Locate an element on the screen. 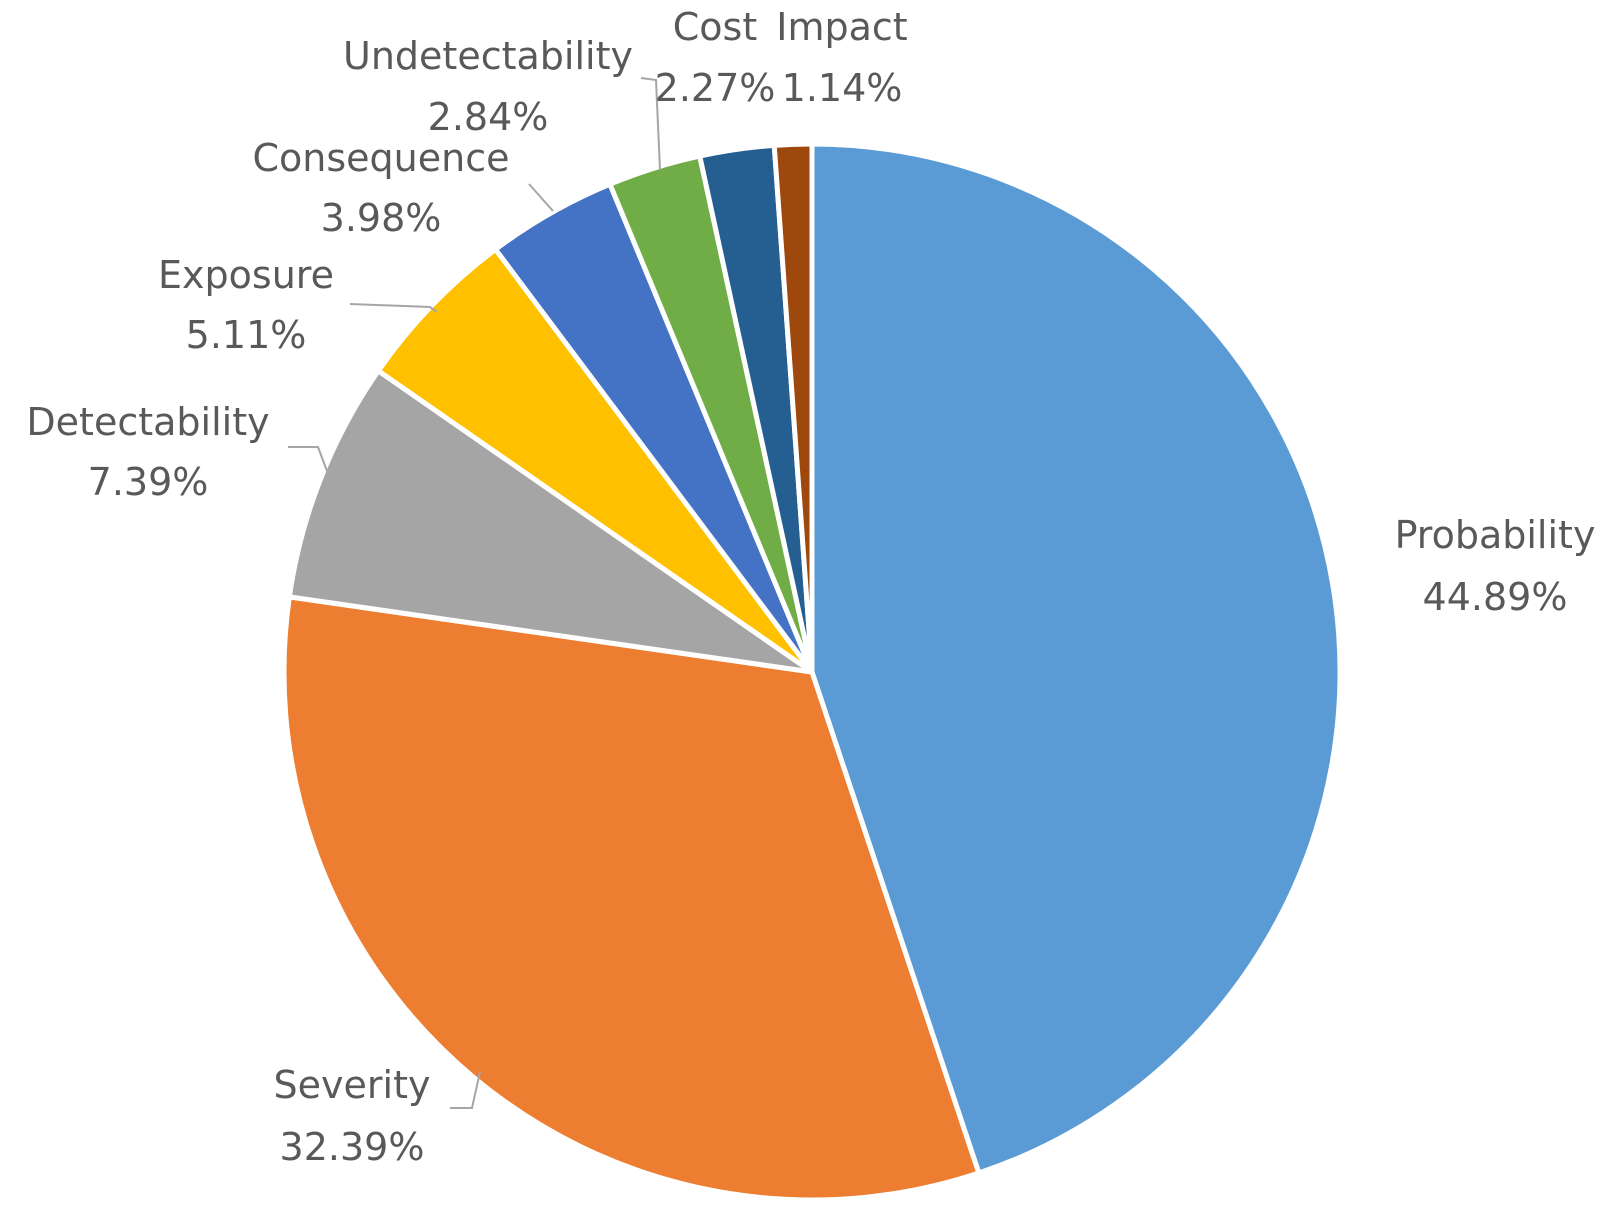  slice-label-undetectability: Undetectability is located at coordinates (488, 56).